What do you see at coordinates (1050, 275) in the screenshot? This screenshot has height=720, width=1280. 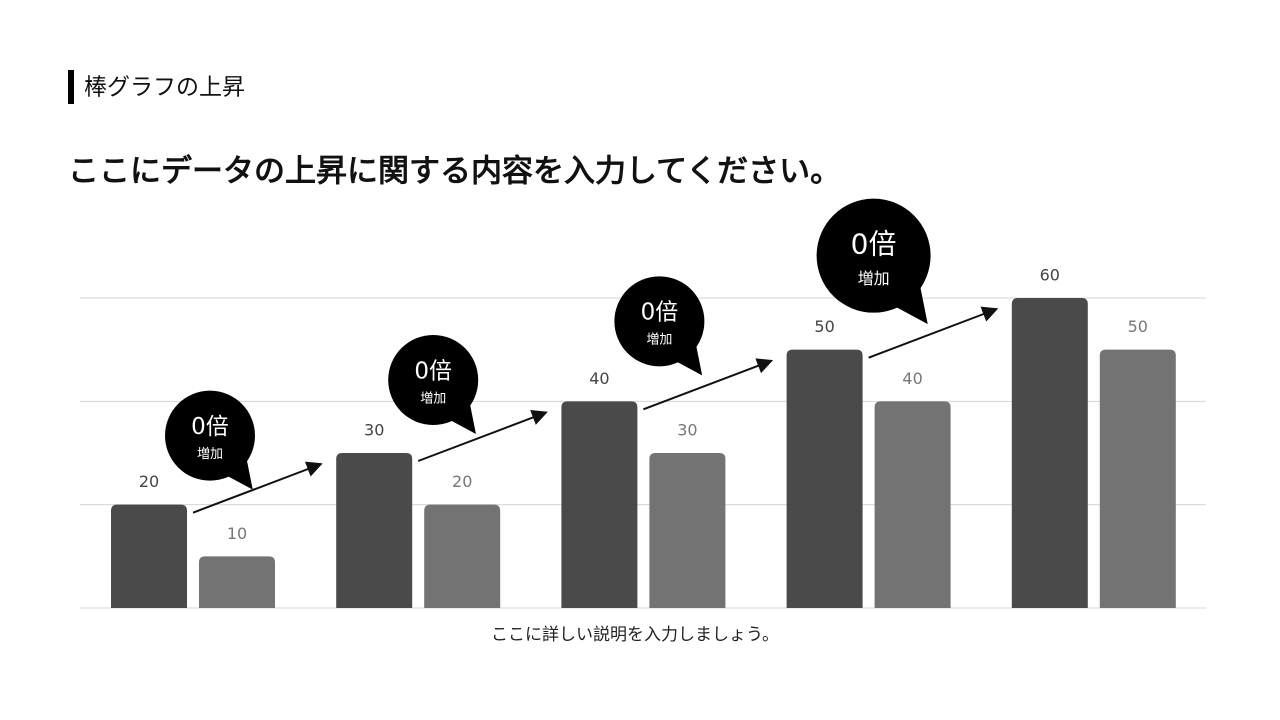 I see `data-label: 60` at bounding box center [1050, 275].